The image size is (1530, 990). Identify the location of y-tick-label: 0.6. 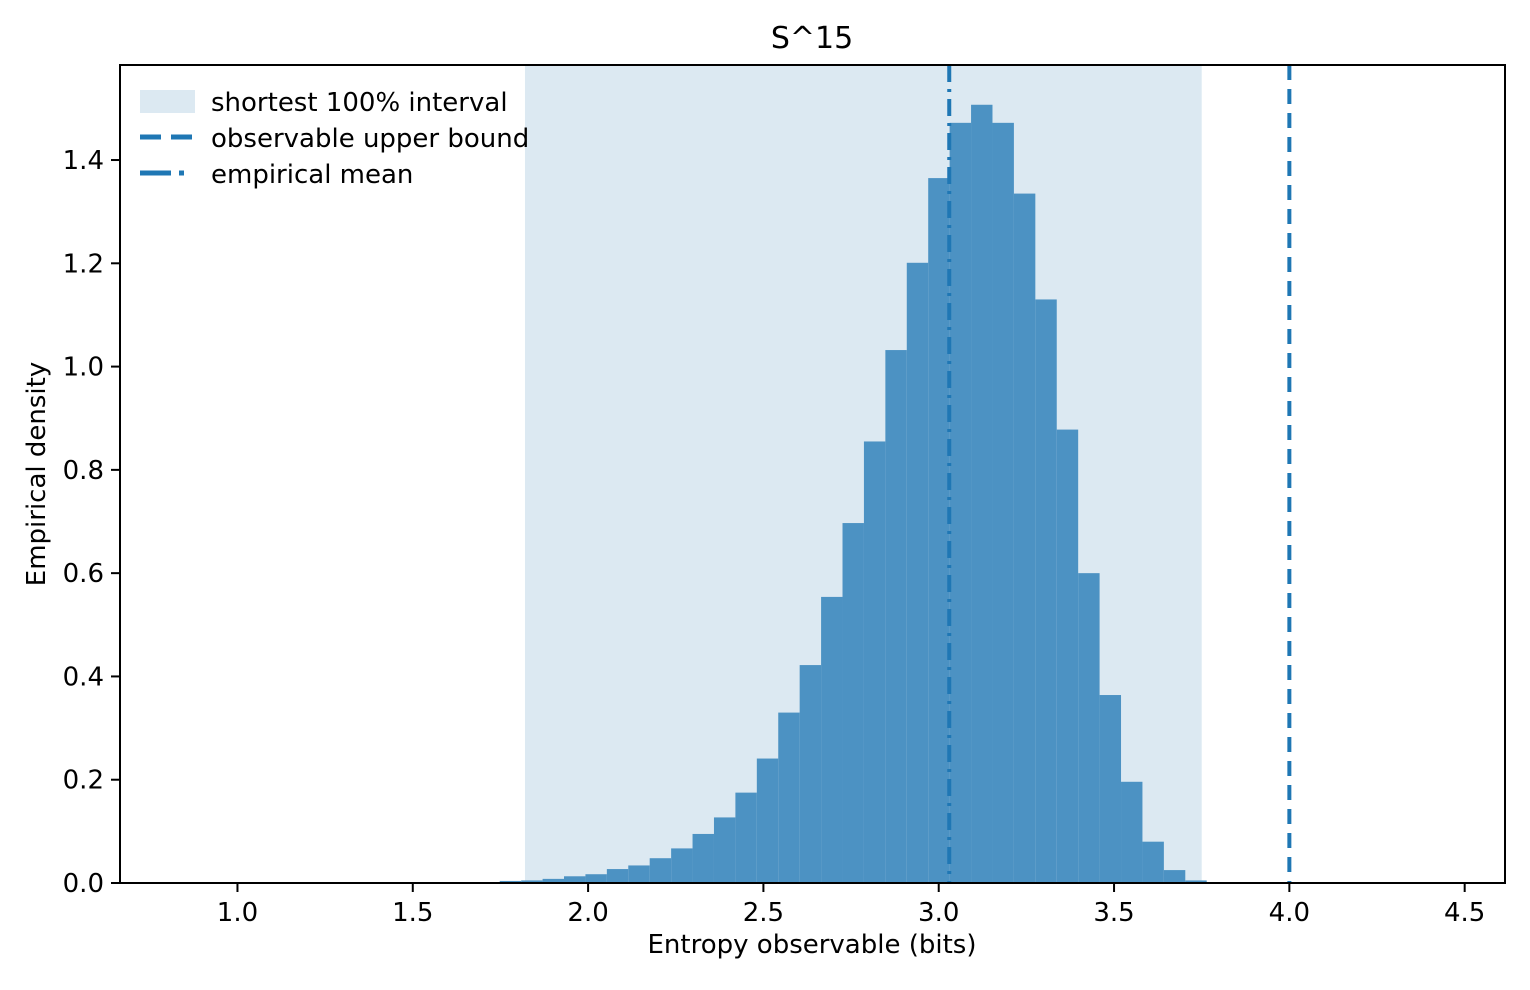
(83, 574).